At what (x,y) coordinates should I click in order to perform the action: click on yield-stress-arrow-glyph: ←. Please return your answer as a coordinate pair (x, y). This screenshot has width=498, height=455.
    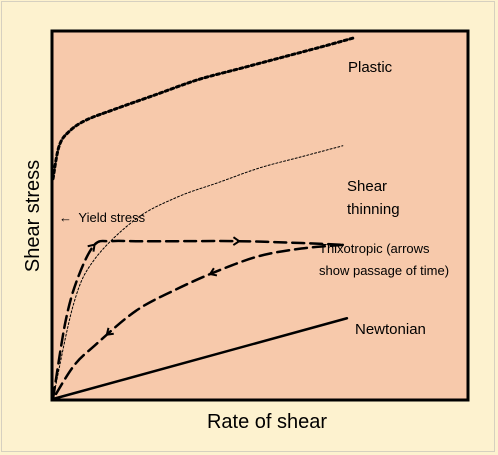
    Looking at the image, I should click on (65, 217).